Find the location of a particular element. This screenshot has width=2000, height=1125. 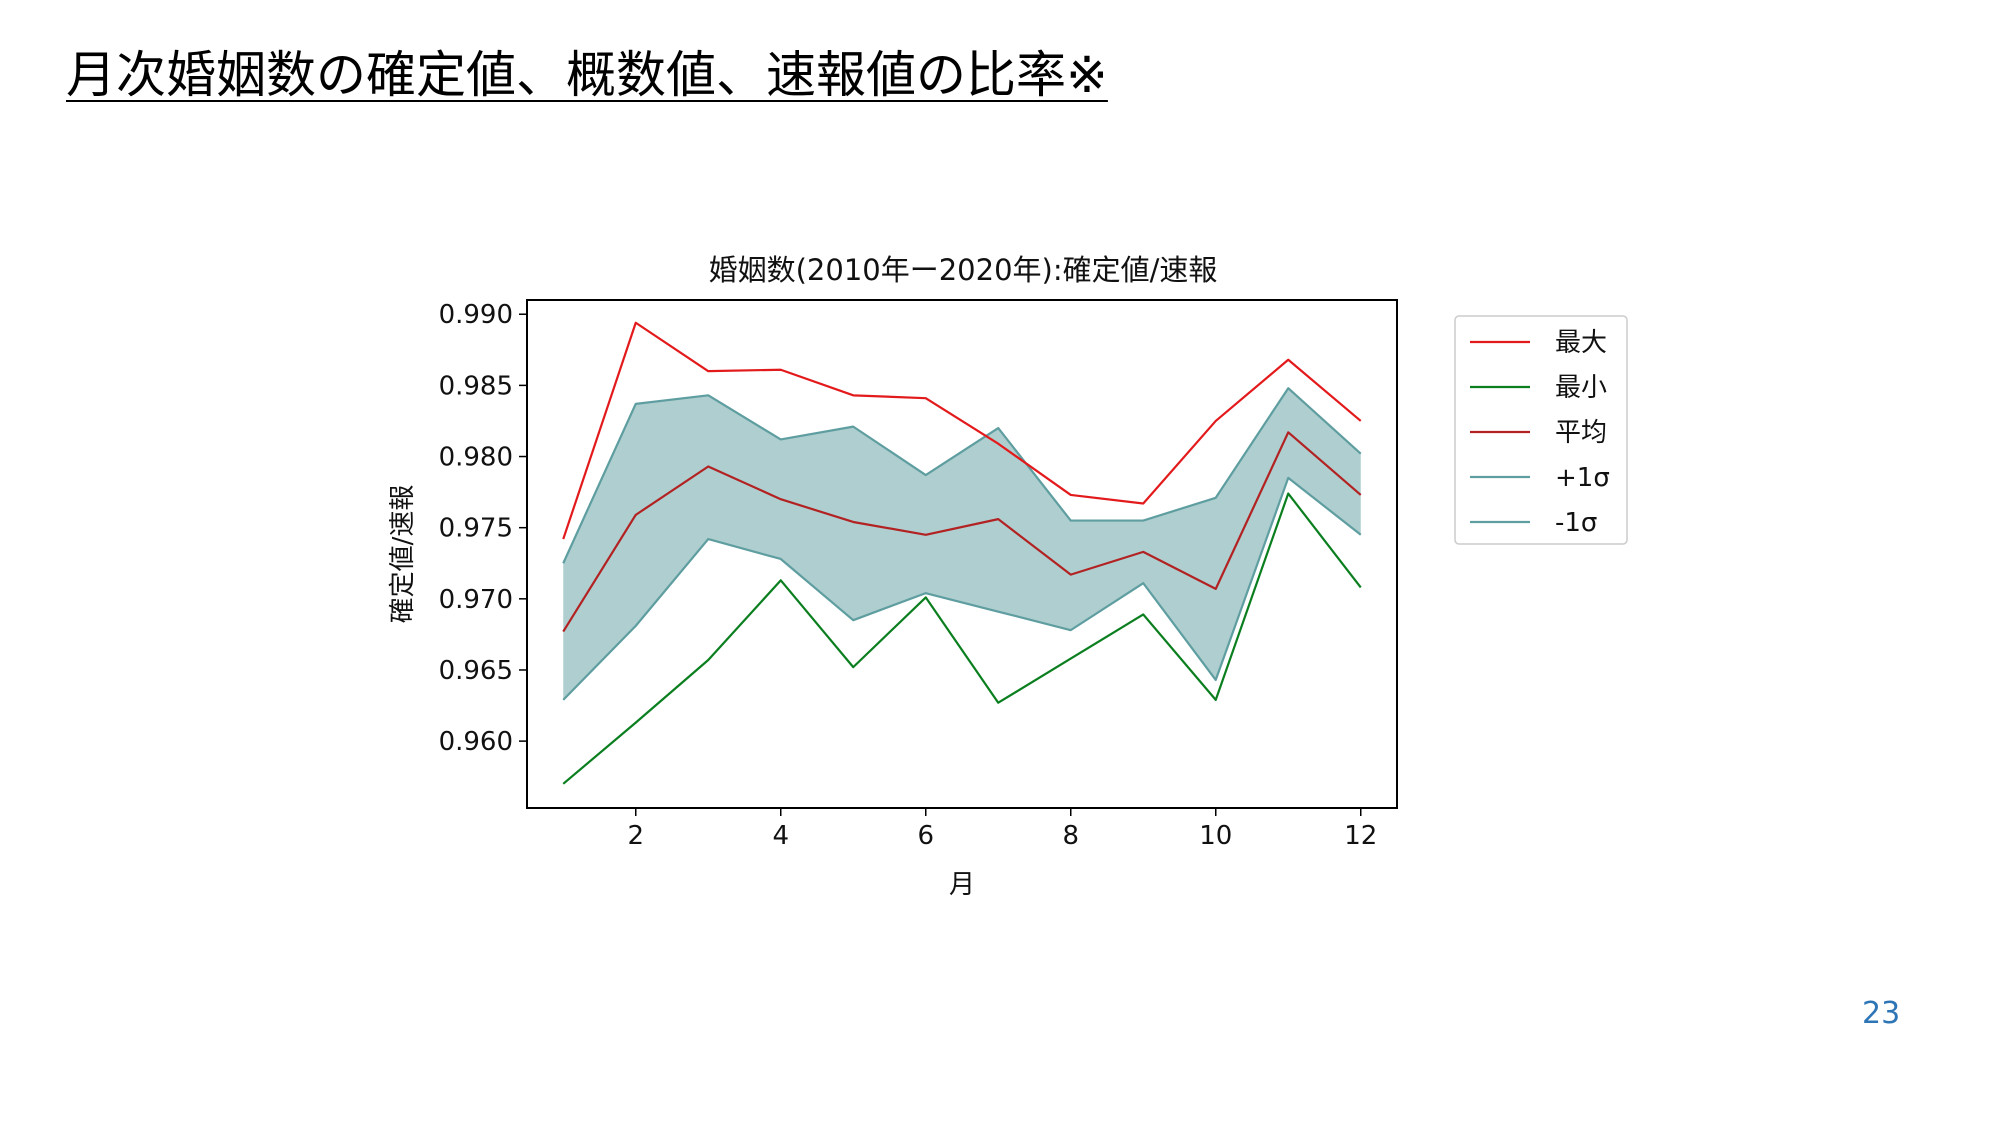

legend-label-2: 平均 is located at coordinates (1581, 433).